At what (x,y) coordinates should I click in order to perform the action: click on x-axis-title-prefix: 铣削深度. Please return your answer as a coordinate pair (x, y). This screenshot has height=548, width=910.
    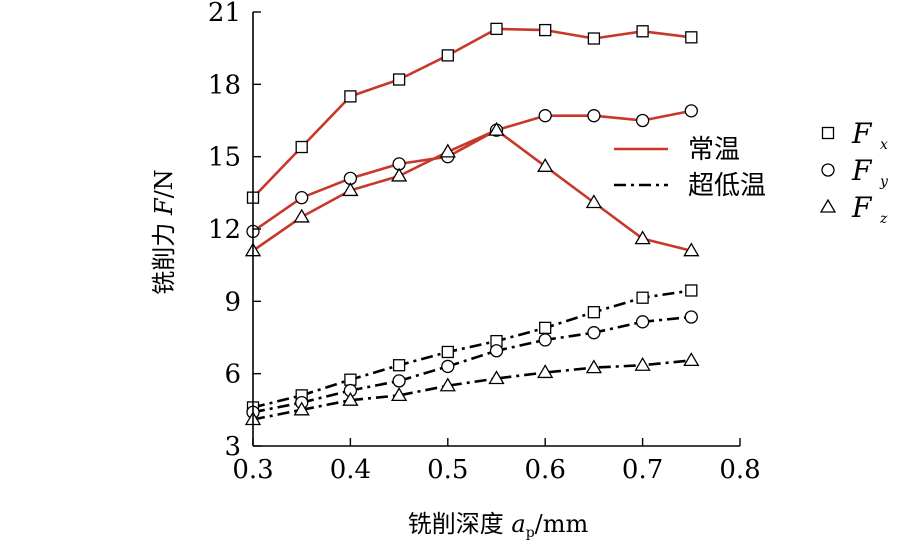
    Looking at the image, I should click on (460, 524).